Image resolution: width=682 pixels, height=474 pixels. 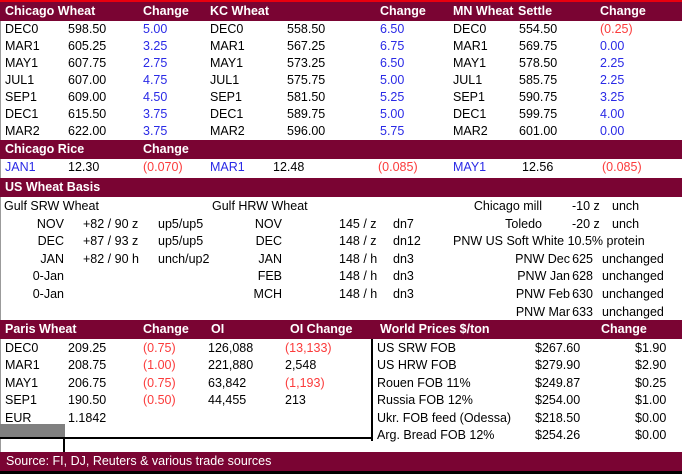 What do you see at coordinates (538, 167) in the screenshot?
I see `price-cell: 12.56` at bounding box center [538, 167].